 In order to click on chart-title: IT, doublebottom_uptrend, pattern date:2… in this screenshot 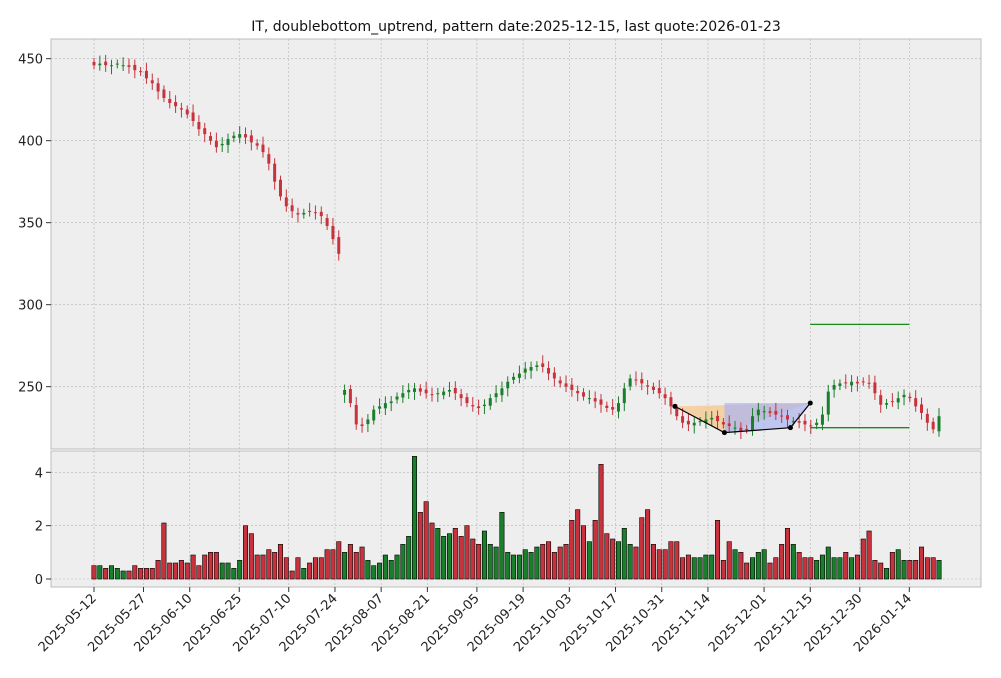, I will do `click(516, 27)`.